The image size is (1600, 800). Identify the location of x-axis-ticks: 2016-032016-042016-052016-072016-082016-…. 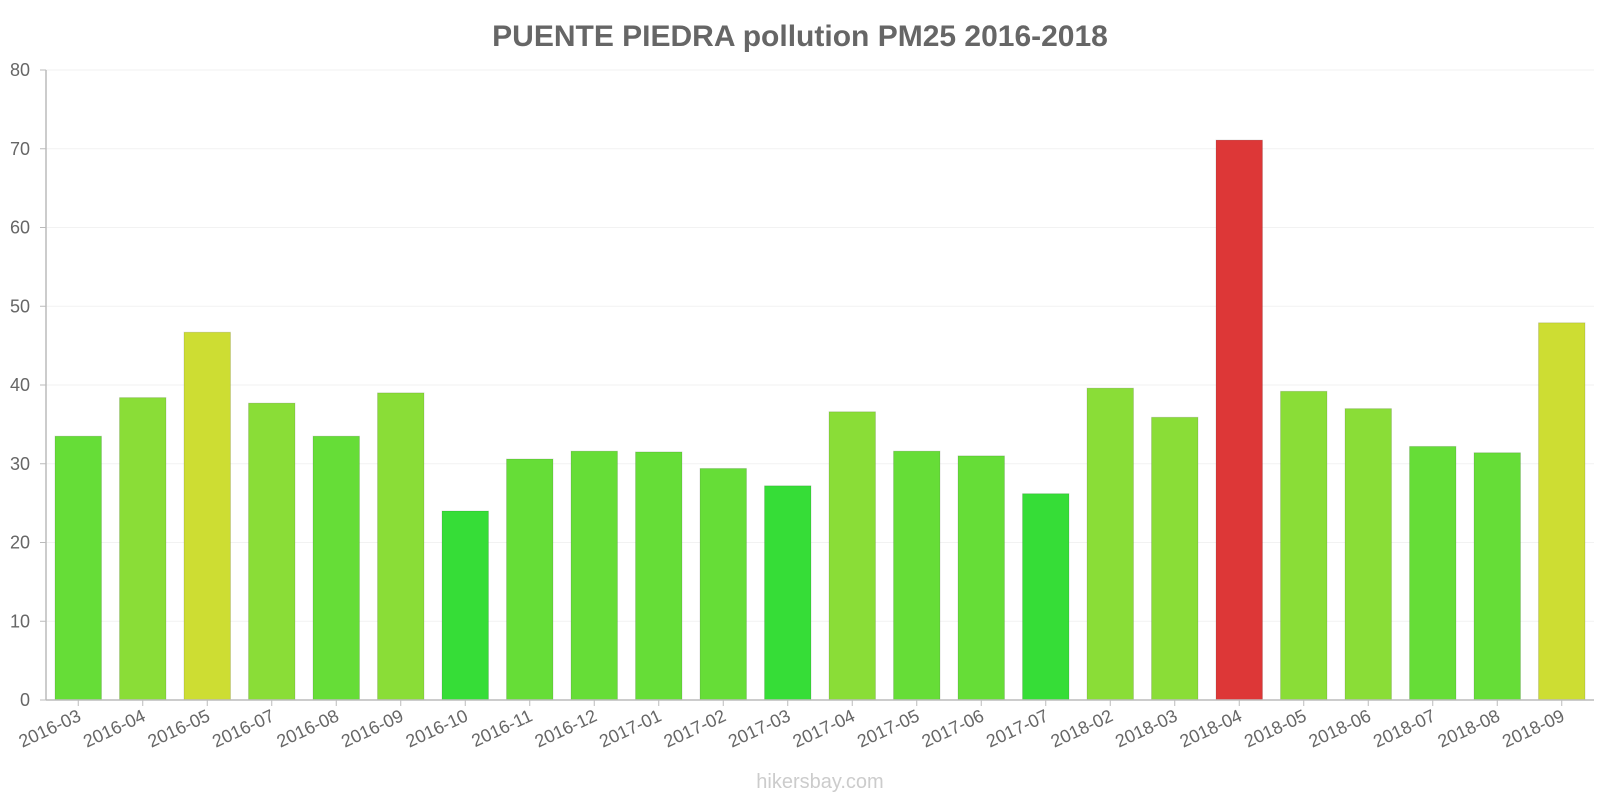
(791, 726).